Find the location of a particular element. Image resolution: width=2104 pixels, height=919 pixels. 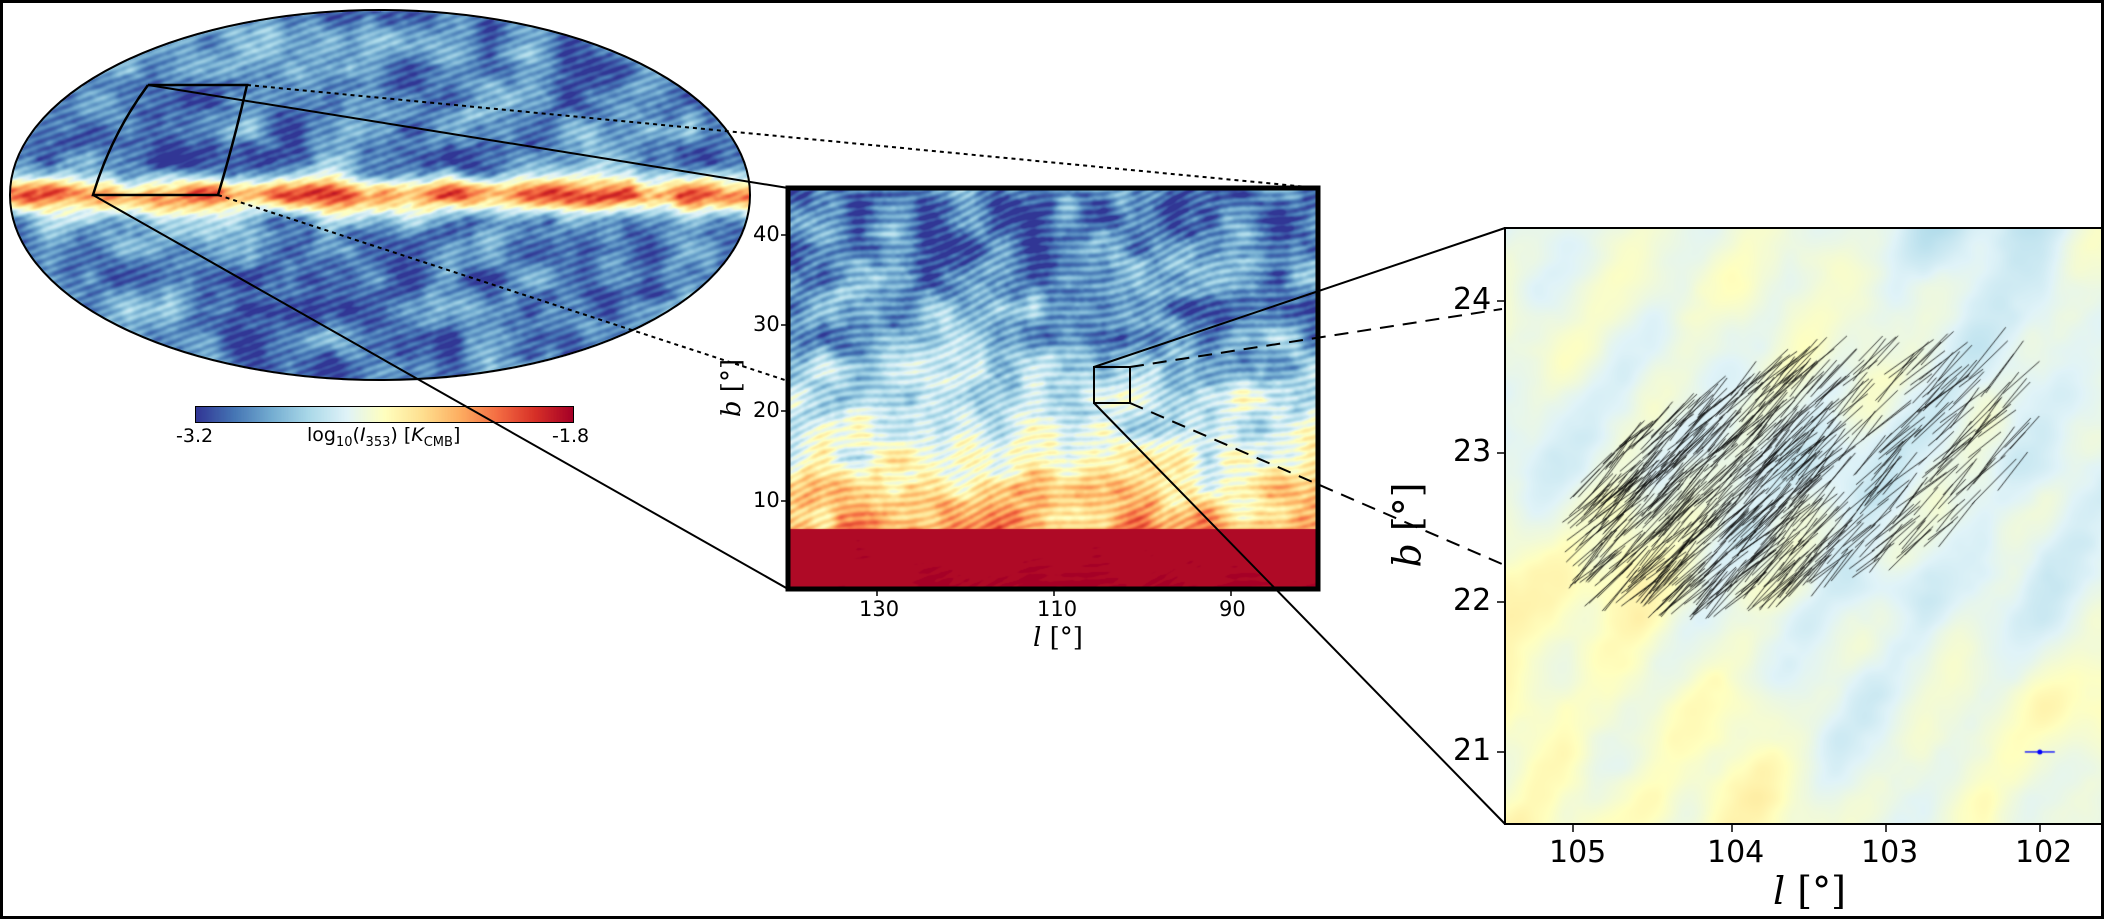

mid-ylabel: b [°] is located at coordinates (732, 388).